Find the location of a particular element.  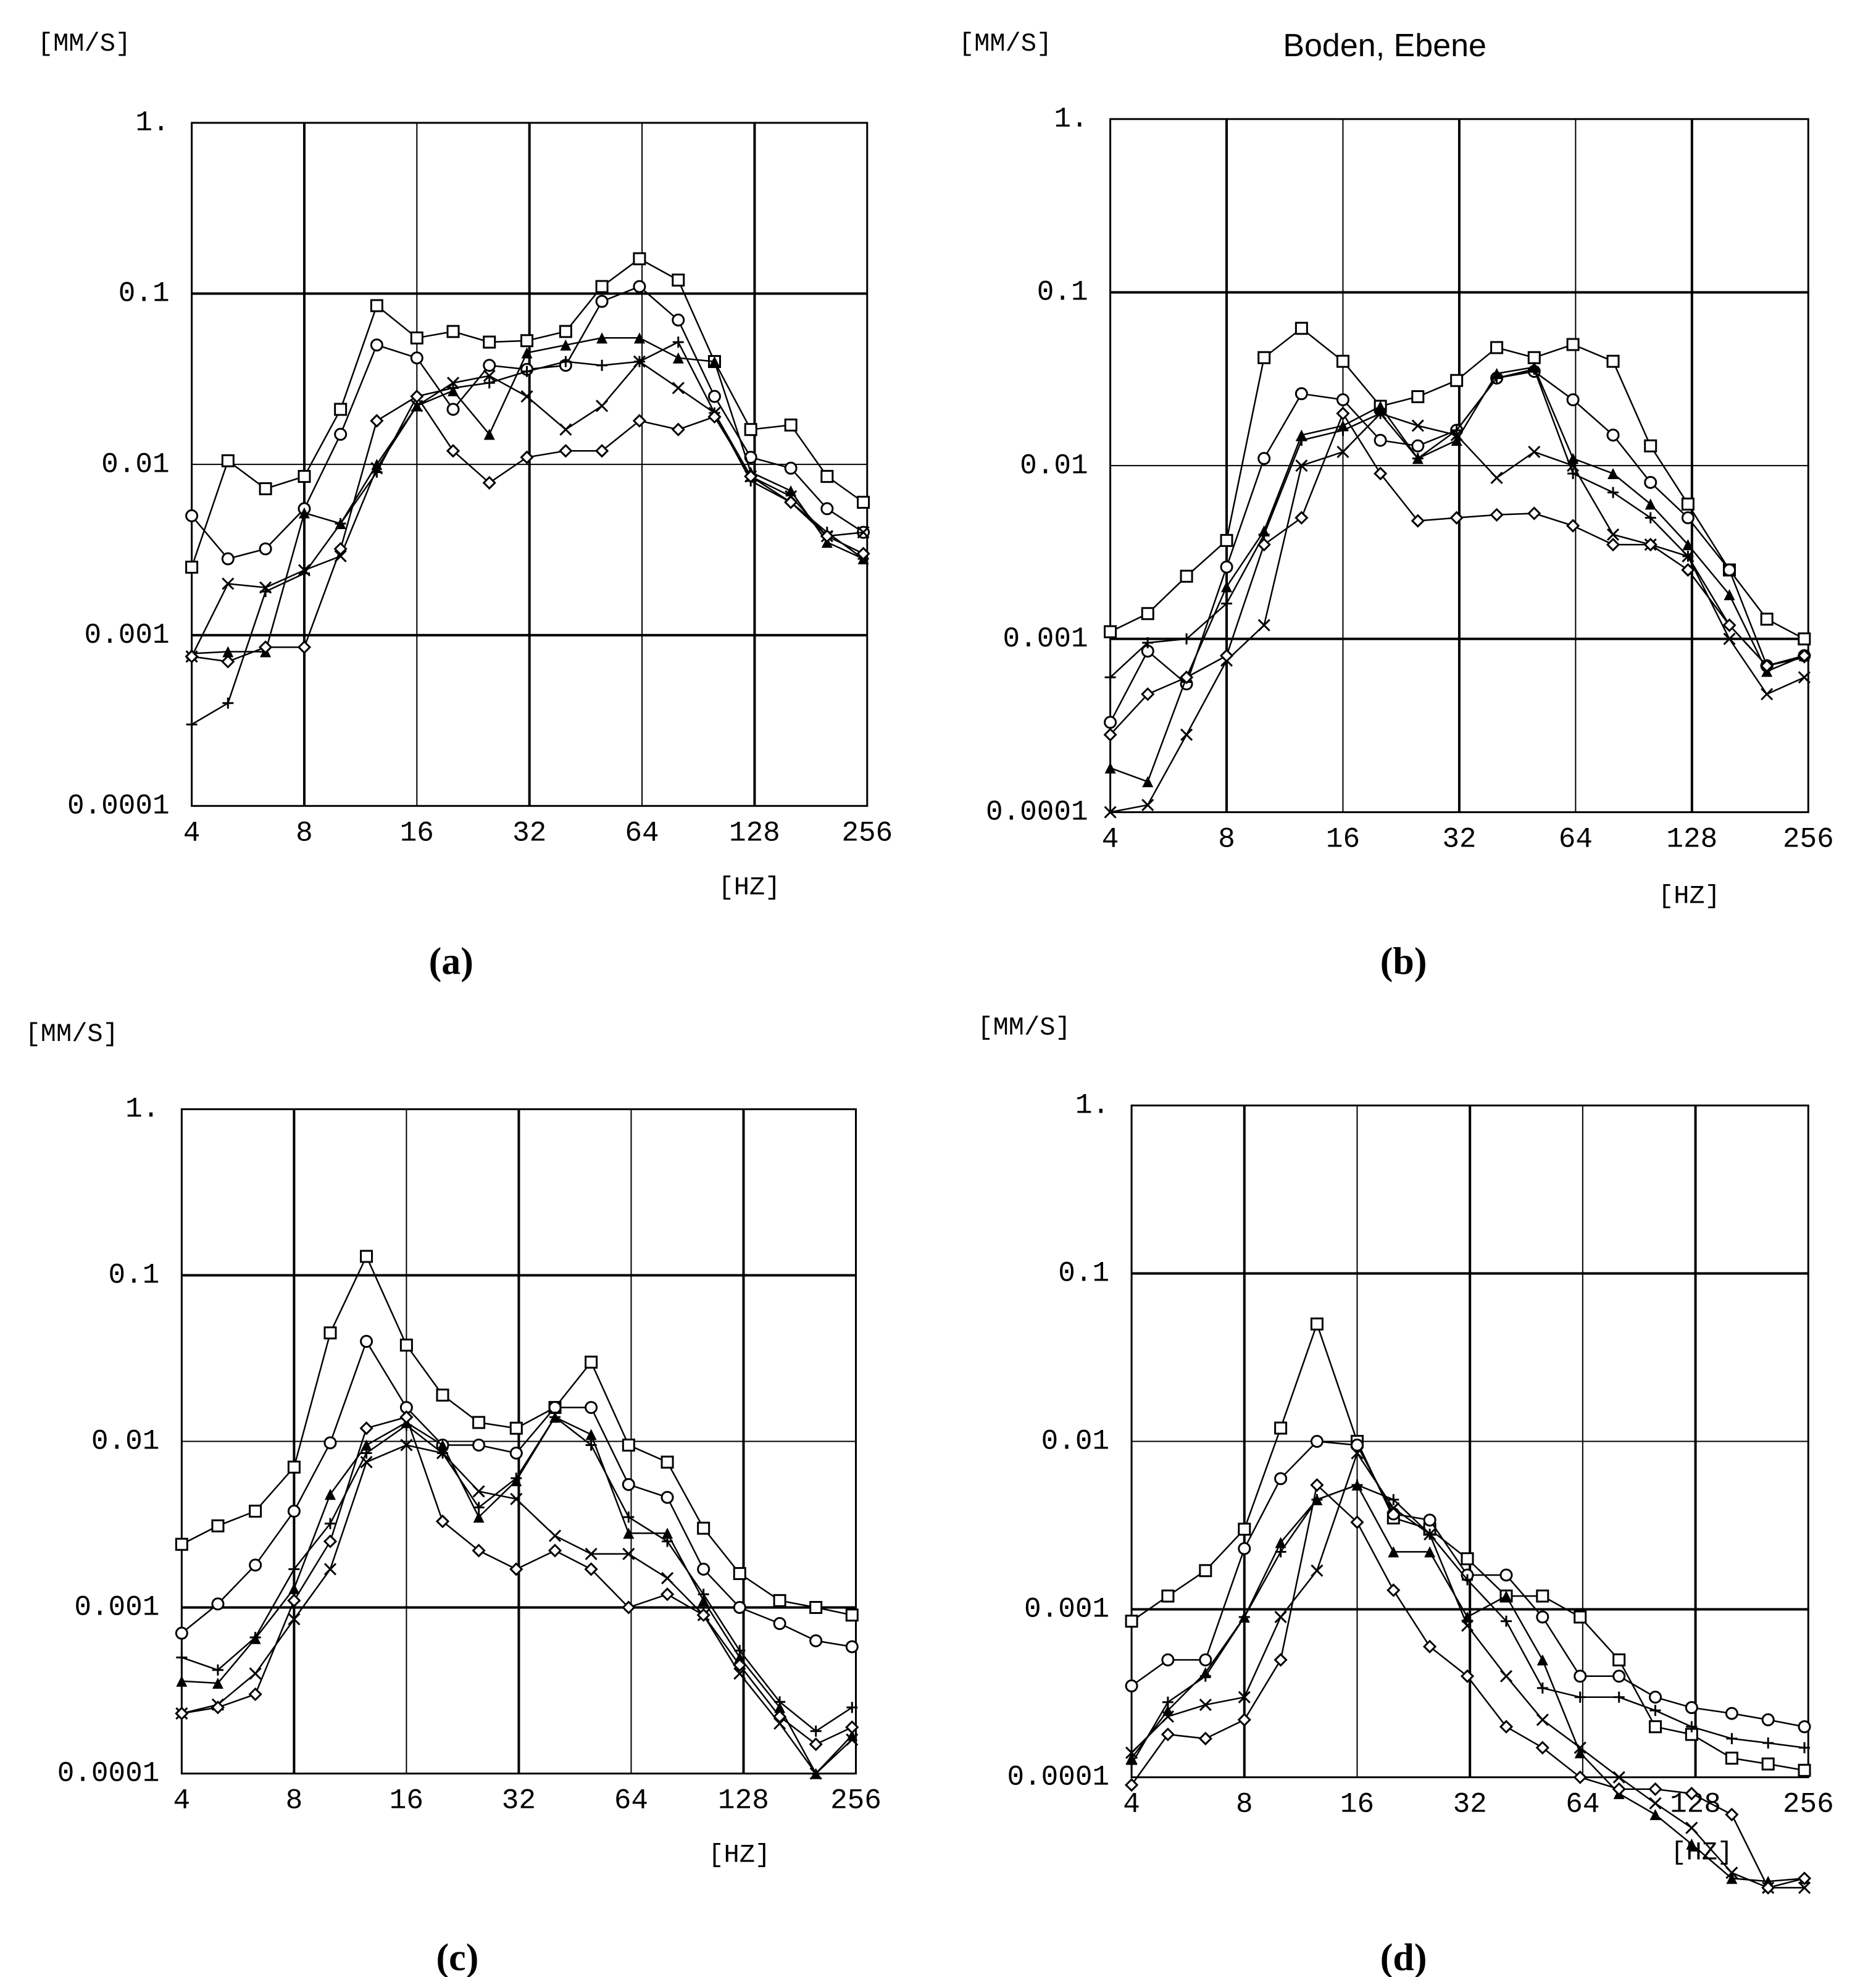

y-tick-label: 0.001 is located at coordinates (1045, 639).